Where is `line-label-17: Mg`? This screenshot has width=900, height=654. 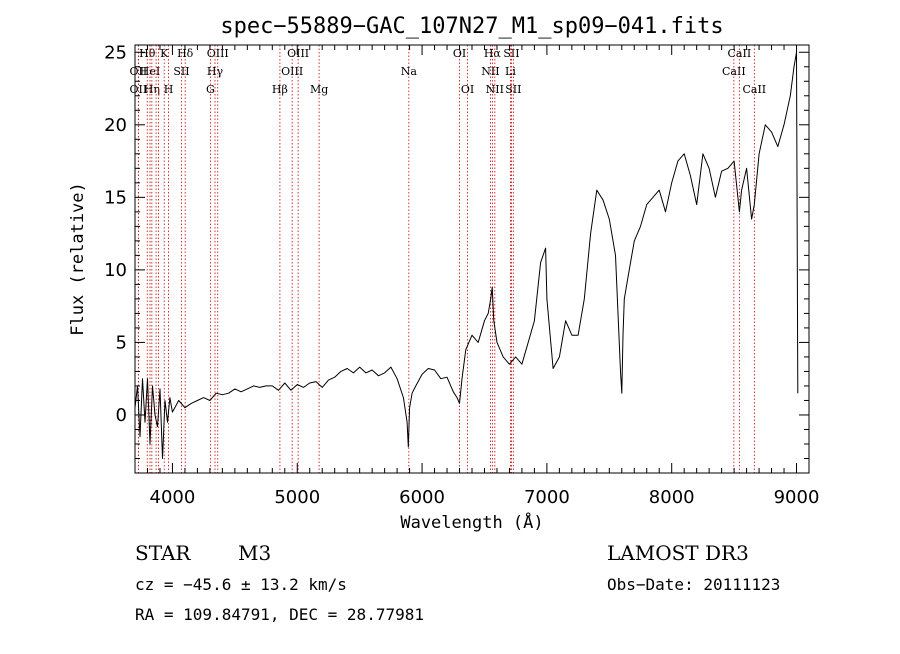
line-label-17: Mg is located at coordinates (319, 89).